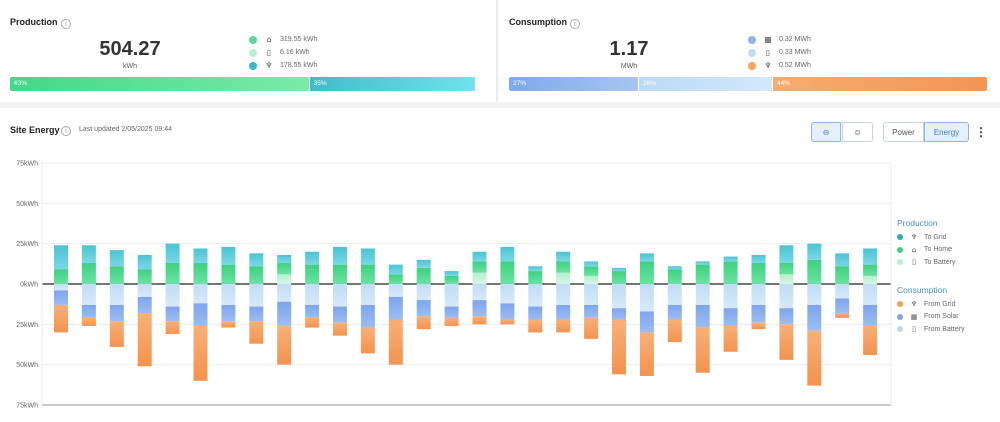  I want to click on stacked-view-button: ⊜, so click(857, 132).